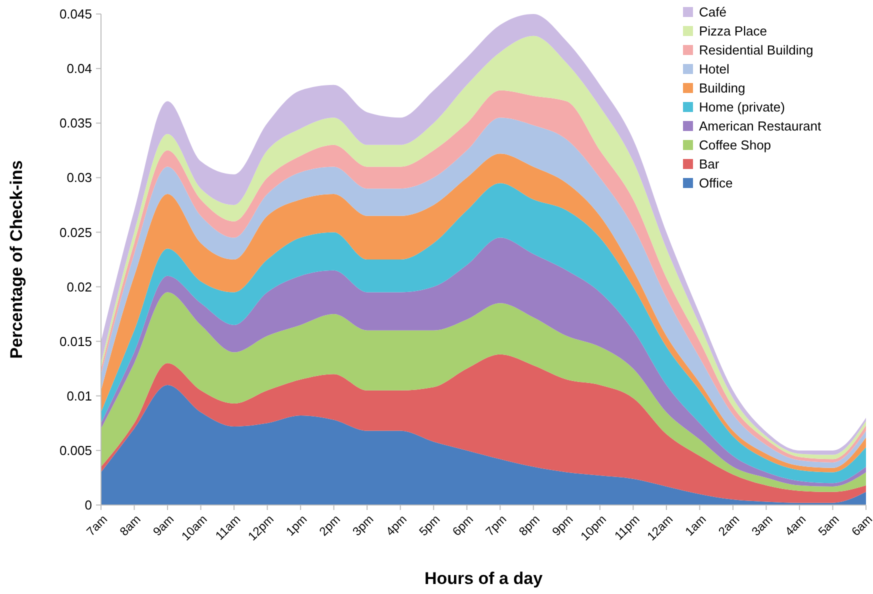 The image size is (873, 594). I want to click on x-axis-title: Hours of a day, so click(484, 578).